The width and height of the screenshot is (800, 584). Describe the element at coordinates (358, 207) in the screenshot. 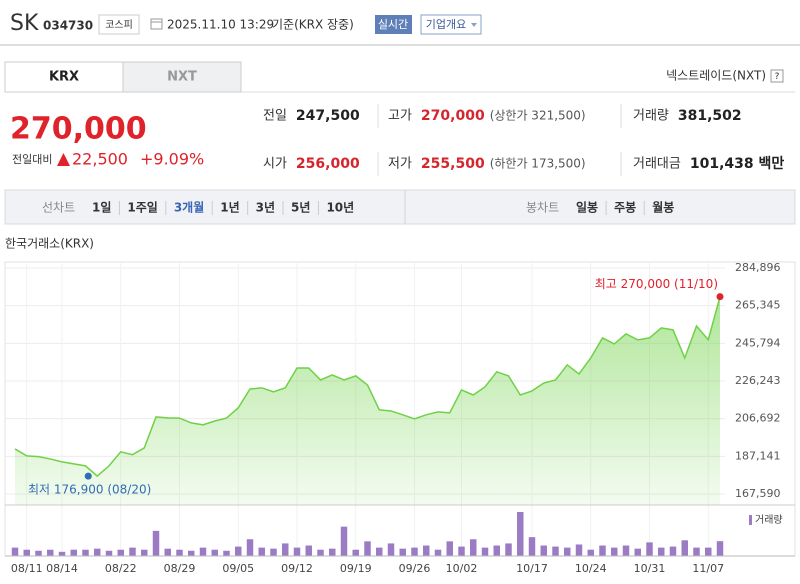

I see `periods: 선차트 1일 1주일 3개월 1년 3년 5년 10년 봉차트 일봉 주봉 월봉` at that location.